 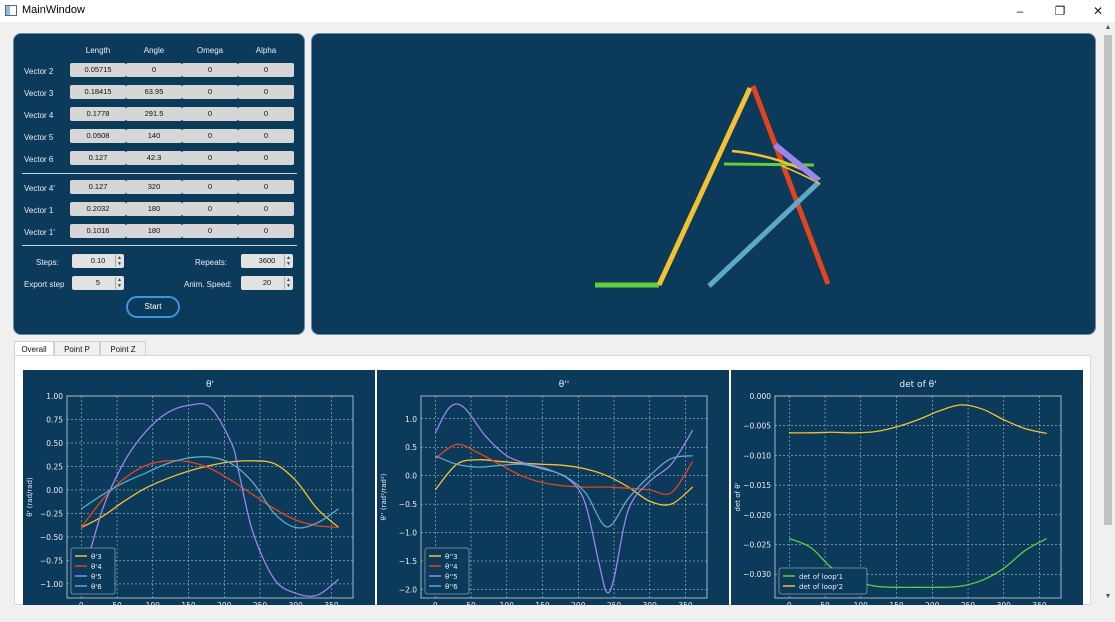 I want to click on vertical-scrollbar: ▲ ▼, so click(x=1108, y=313).